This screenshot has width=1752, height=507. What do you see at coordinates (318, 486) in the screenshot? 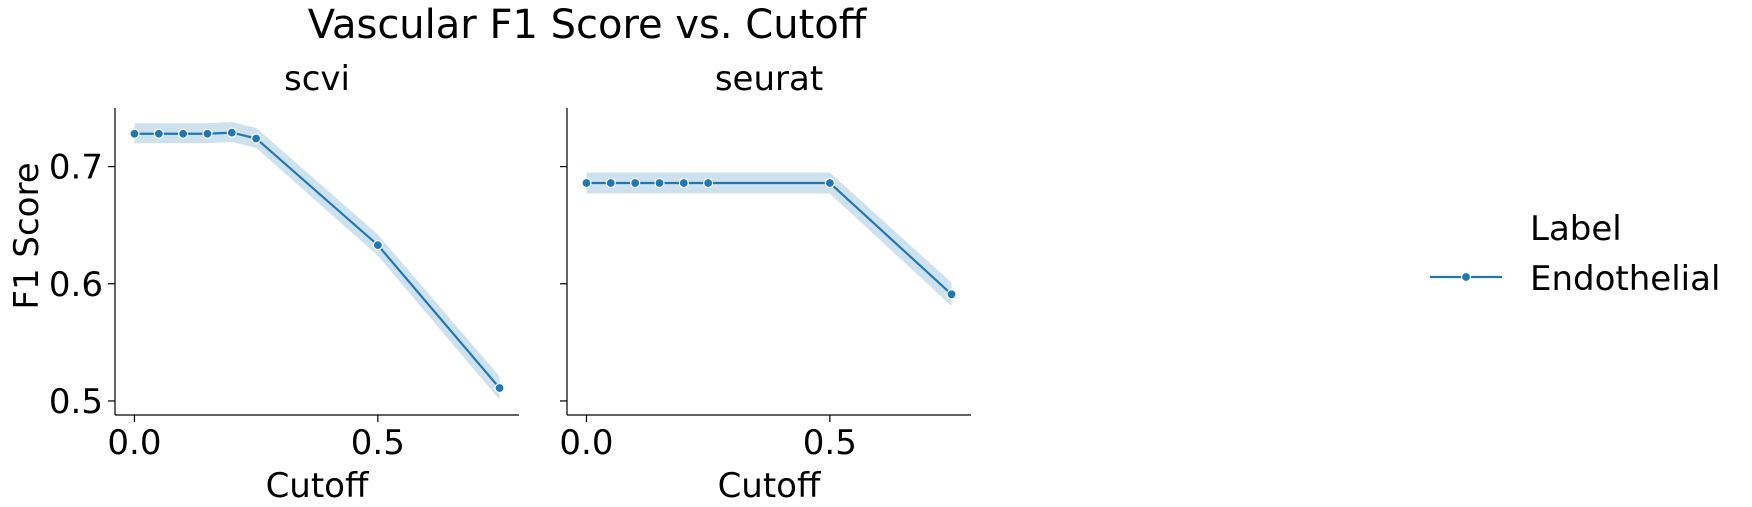
I see `x-axis-label-scvi: Cutoff` at bounding box center [318, 486].